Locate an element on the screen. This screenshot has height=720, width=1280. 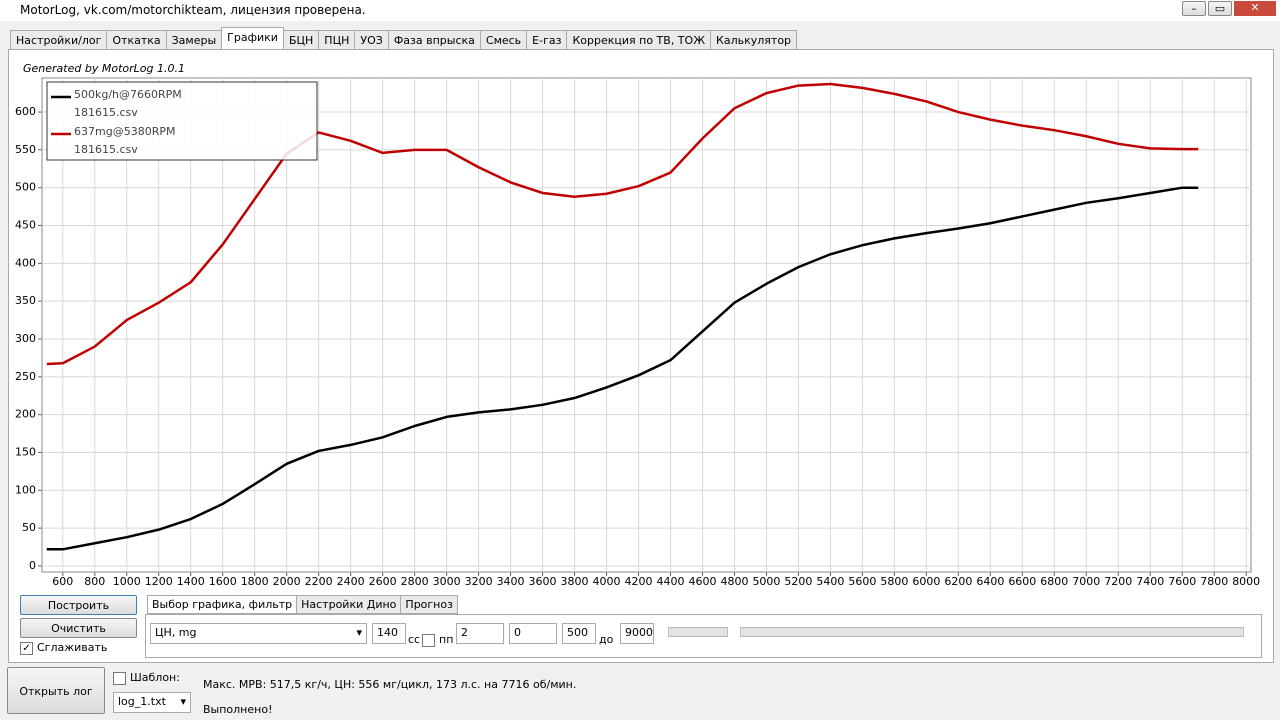
x-tick-label: 6400 is located at coordinates (990, 581).